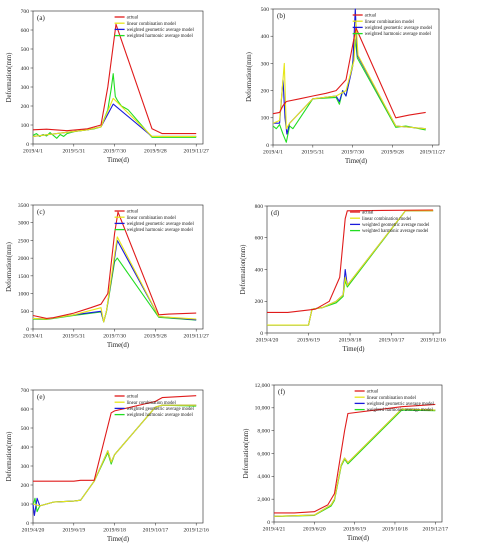 The image size is (481, 550). Describe the element at coordinates (23, 277) in the screenshot. I see `y-tick-label: 1500` at that location.